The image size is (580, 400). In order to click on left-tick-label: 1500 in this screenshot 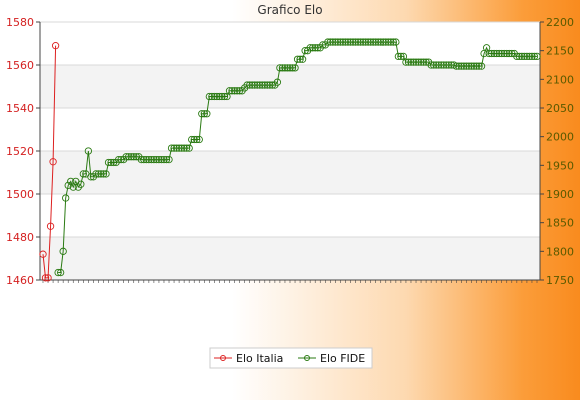, I will do `click(20, 194)`.